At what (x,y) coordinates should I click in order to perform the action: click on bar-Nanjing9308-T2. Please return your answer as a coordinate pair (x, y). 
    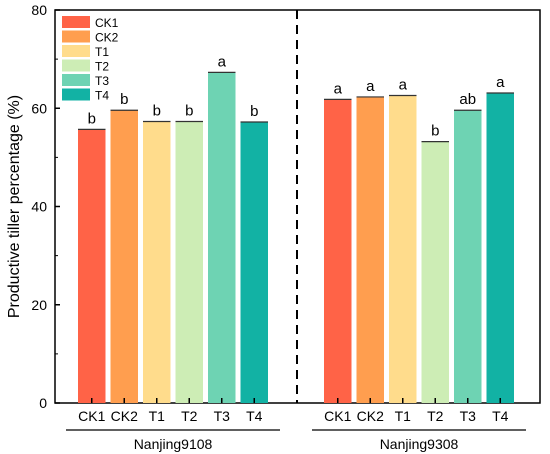
    Looking at the image, I should click on (435, 272).